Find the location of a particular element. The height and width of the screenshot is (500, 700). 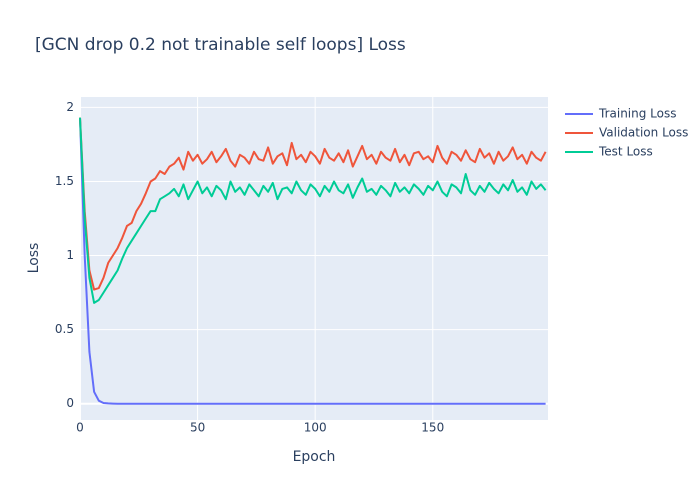

y-tick-label: 0 is located at coordinates (70, 403).